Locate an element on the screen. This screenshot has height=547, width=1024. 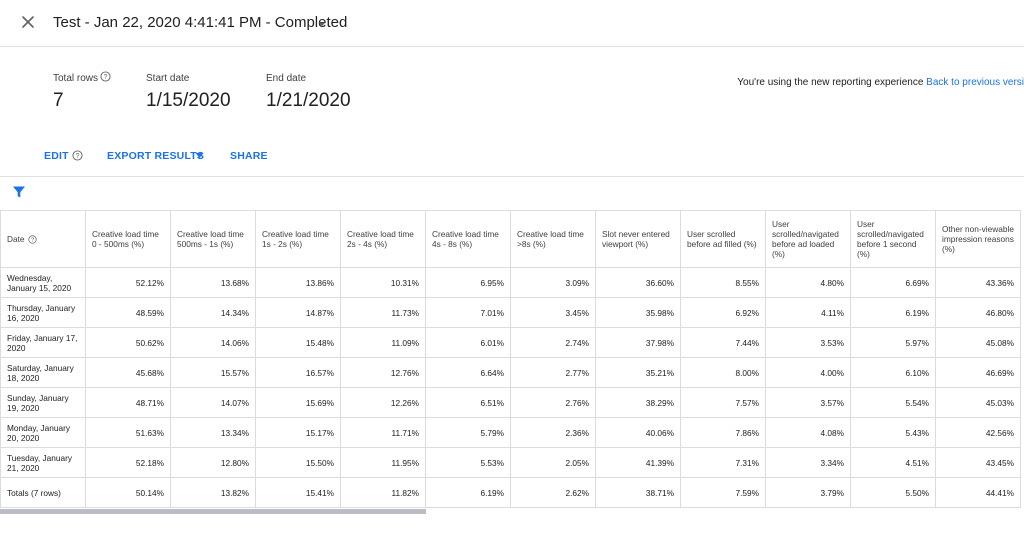
total-rows-value: 7 is located at coordinates (58, 100).